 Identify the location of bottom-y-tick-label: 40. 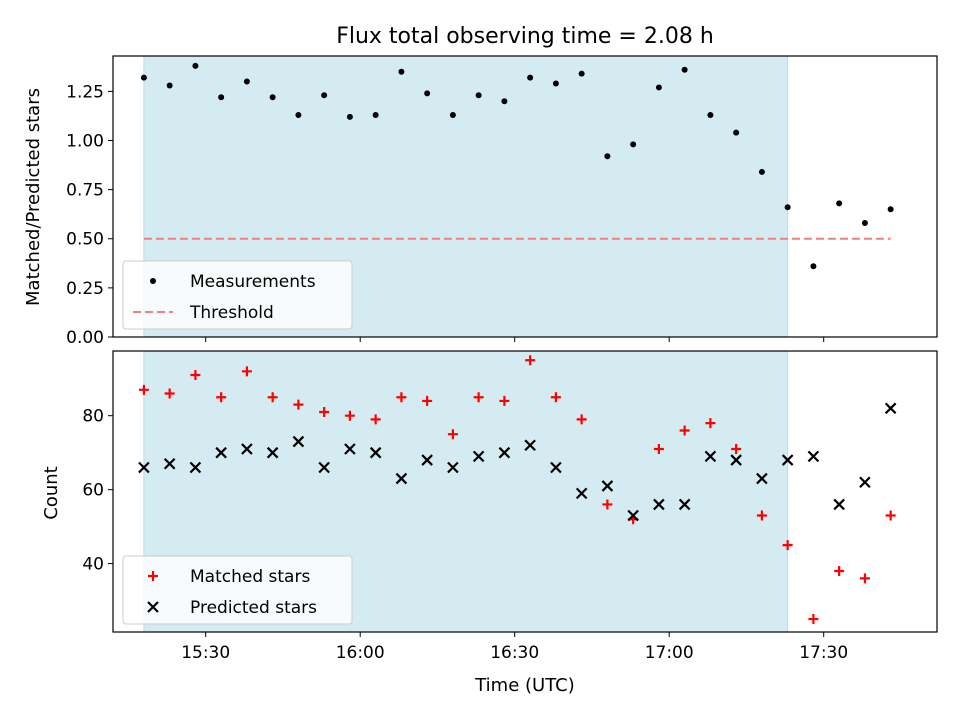
(93, 565).